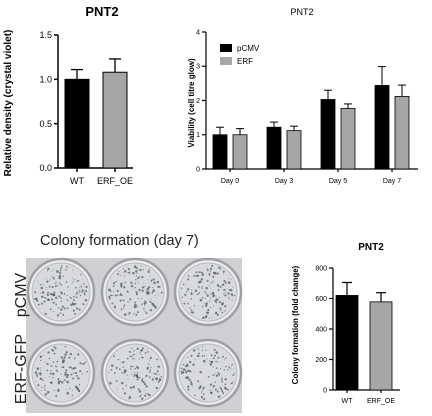  What do you see at coordinates (348, 138) in the screenshot?
I see `chart2-bar-erf` at bounding box center [348, 138].